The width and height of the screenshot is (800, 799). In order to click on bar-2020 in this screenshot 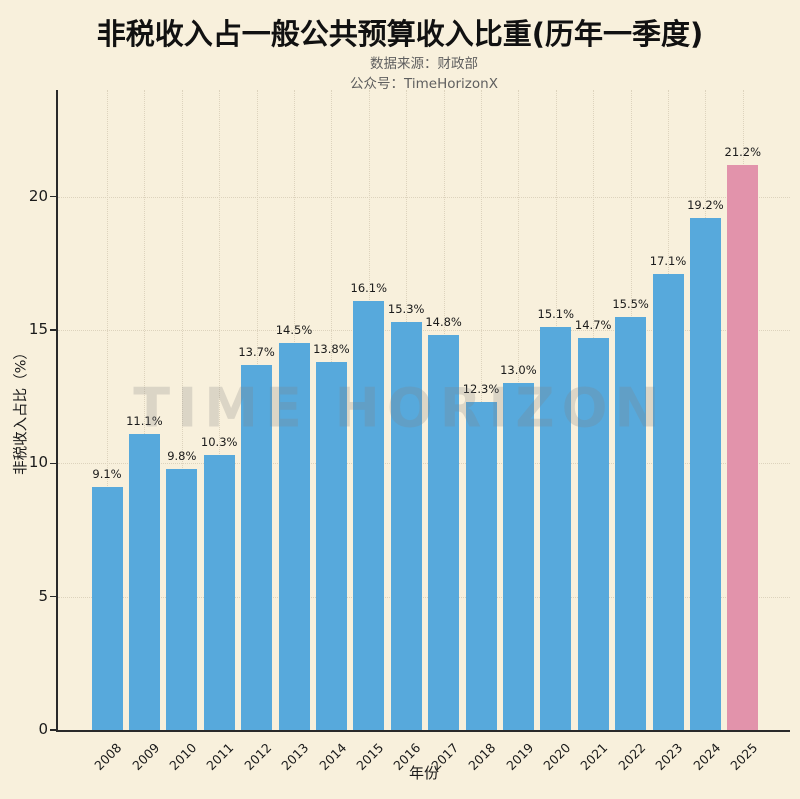, I will do `click(556, 528)`.